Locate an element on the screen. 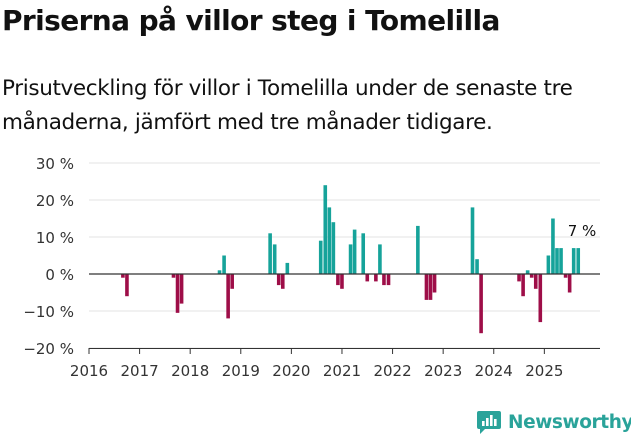 The width and height of the screenshot is (631, 439). x-tick-label: 2018 is located at coordinates (190, 371).